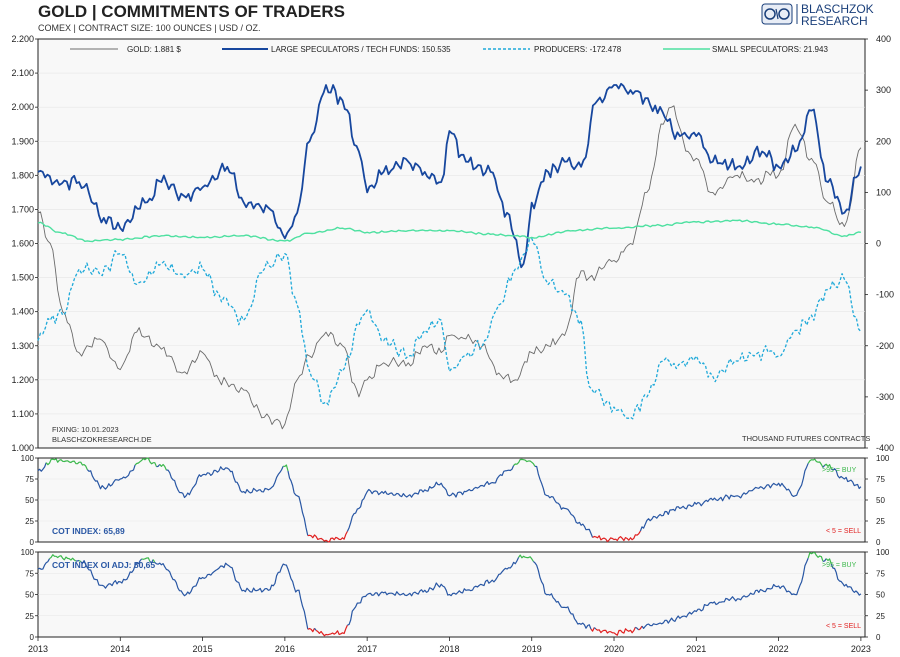 The height and width of the screenshot is (657, 900). Describe the element at coordinates (837, 9) in the screenshot. I see `logo-line1: BLASCHZOK` at that location.